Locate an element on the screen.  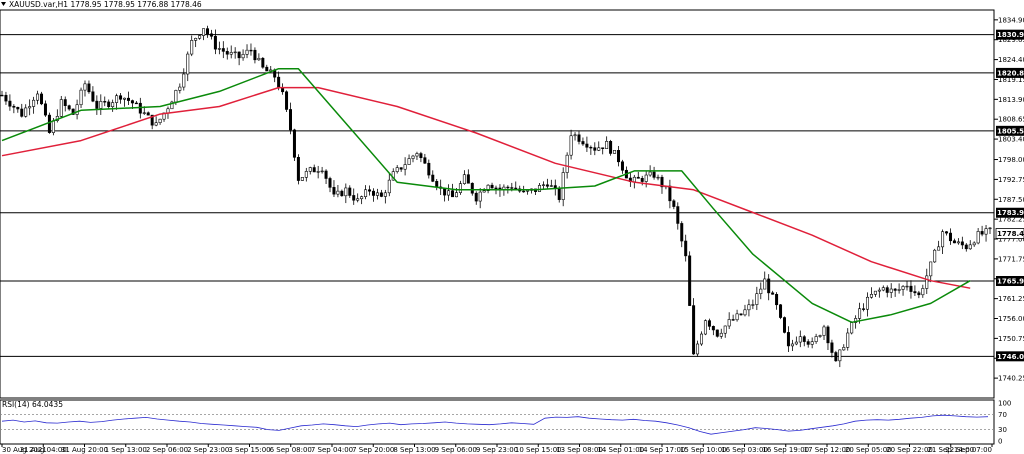
time-tick-label: 2 Sep 23:00 is located at coordinates (208, 450).